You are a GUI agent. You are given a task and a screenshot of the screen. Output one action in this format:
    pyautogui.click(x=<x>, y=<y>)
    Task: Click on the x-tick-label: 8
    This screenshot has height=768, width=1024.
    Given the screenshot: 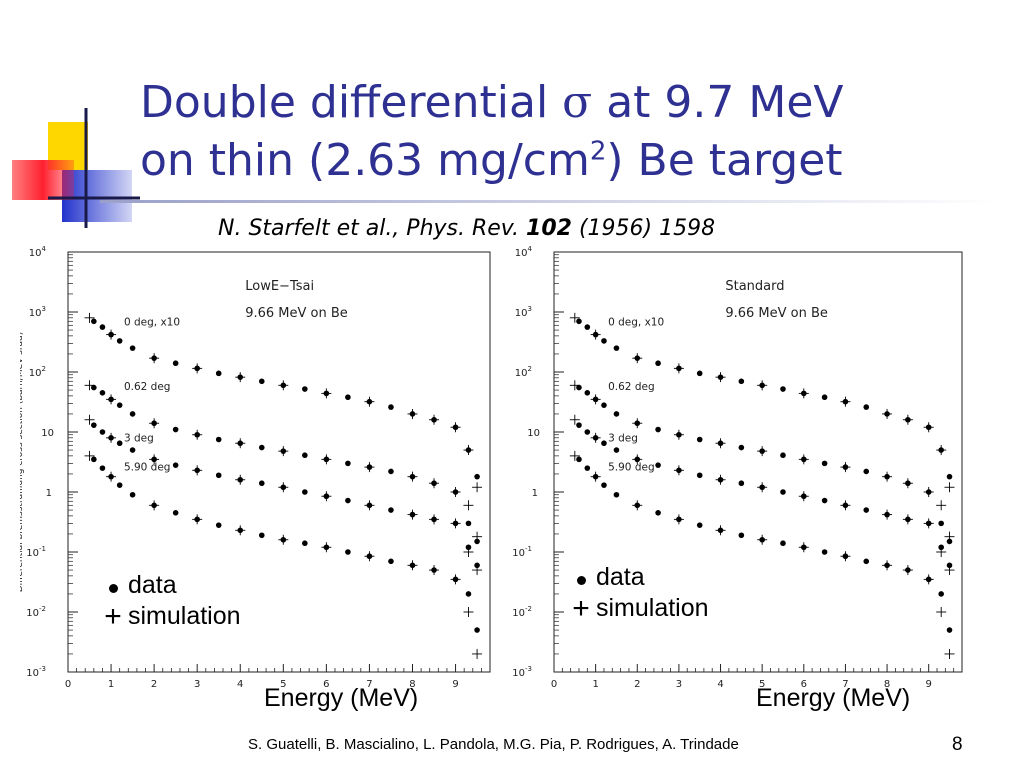 What is the action you would take?
    pyautogui.click(x=887, y=683)
    